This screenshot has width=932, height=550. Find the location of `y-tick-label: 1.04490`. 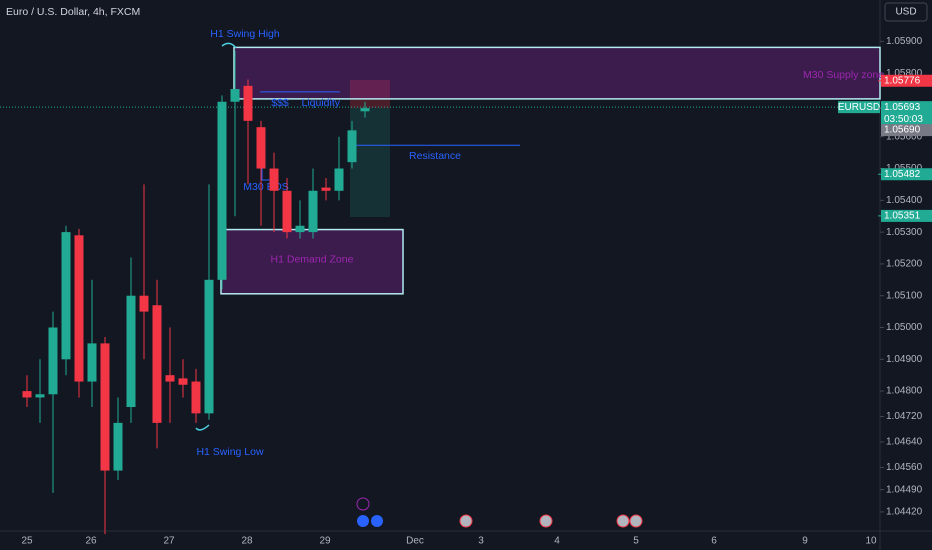

y-tick-label: 1.04490 is located at coordinates (904, 489).